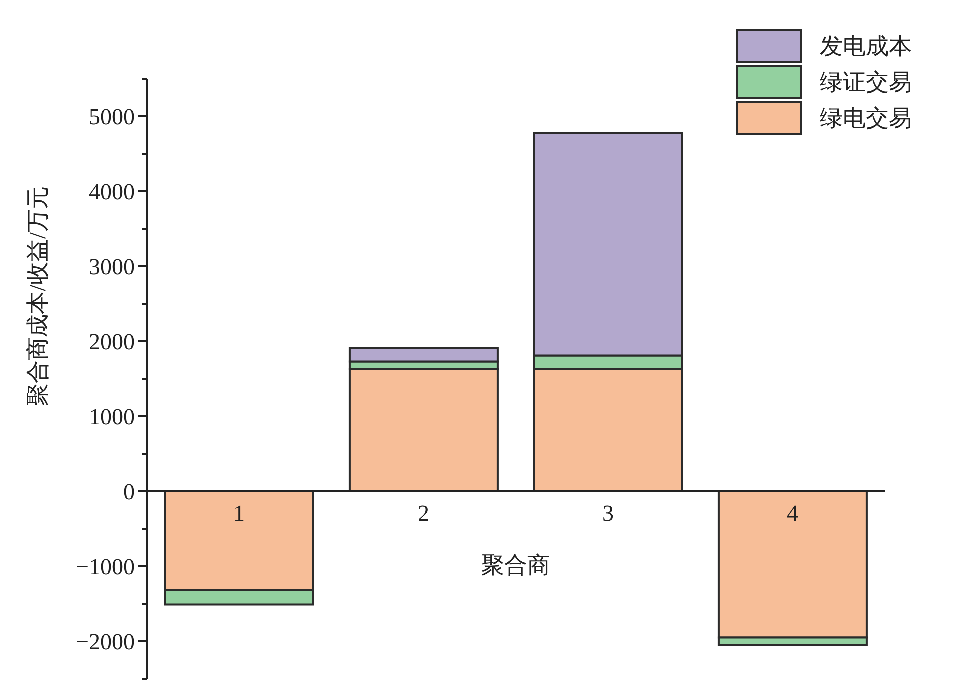 The height and width of the screenshot is (692, 974). I want to click on x-axis-title: 聚合商, so click(516, 566).